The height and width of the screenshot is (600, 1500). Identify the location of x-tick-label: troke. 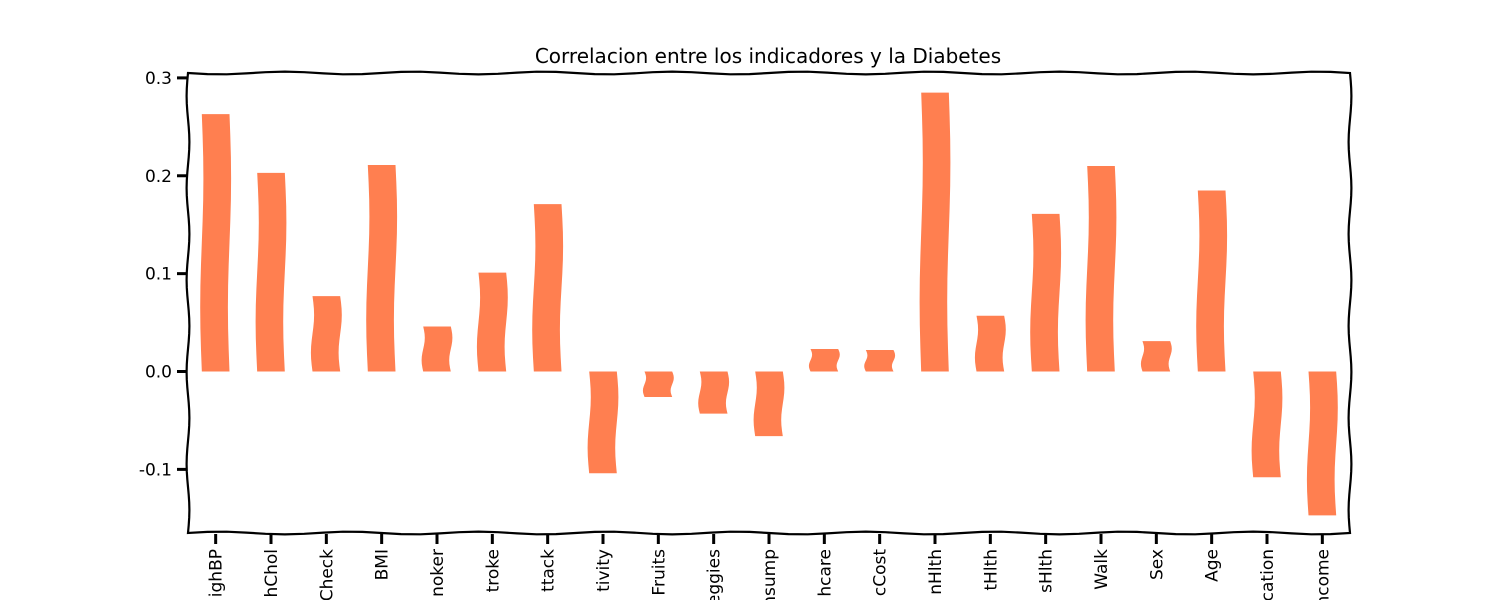
(493, 570).